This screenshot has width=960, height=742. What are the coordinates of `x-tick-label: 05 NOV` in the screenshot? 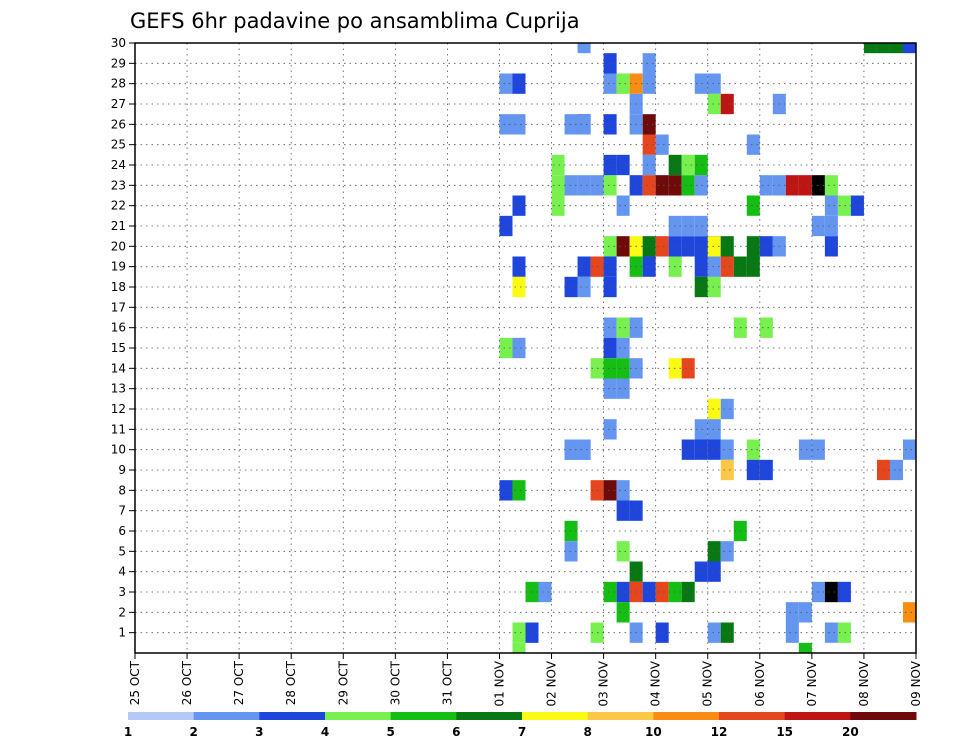 It's located at (708, 683).